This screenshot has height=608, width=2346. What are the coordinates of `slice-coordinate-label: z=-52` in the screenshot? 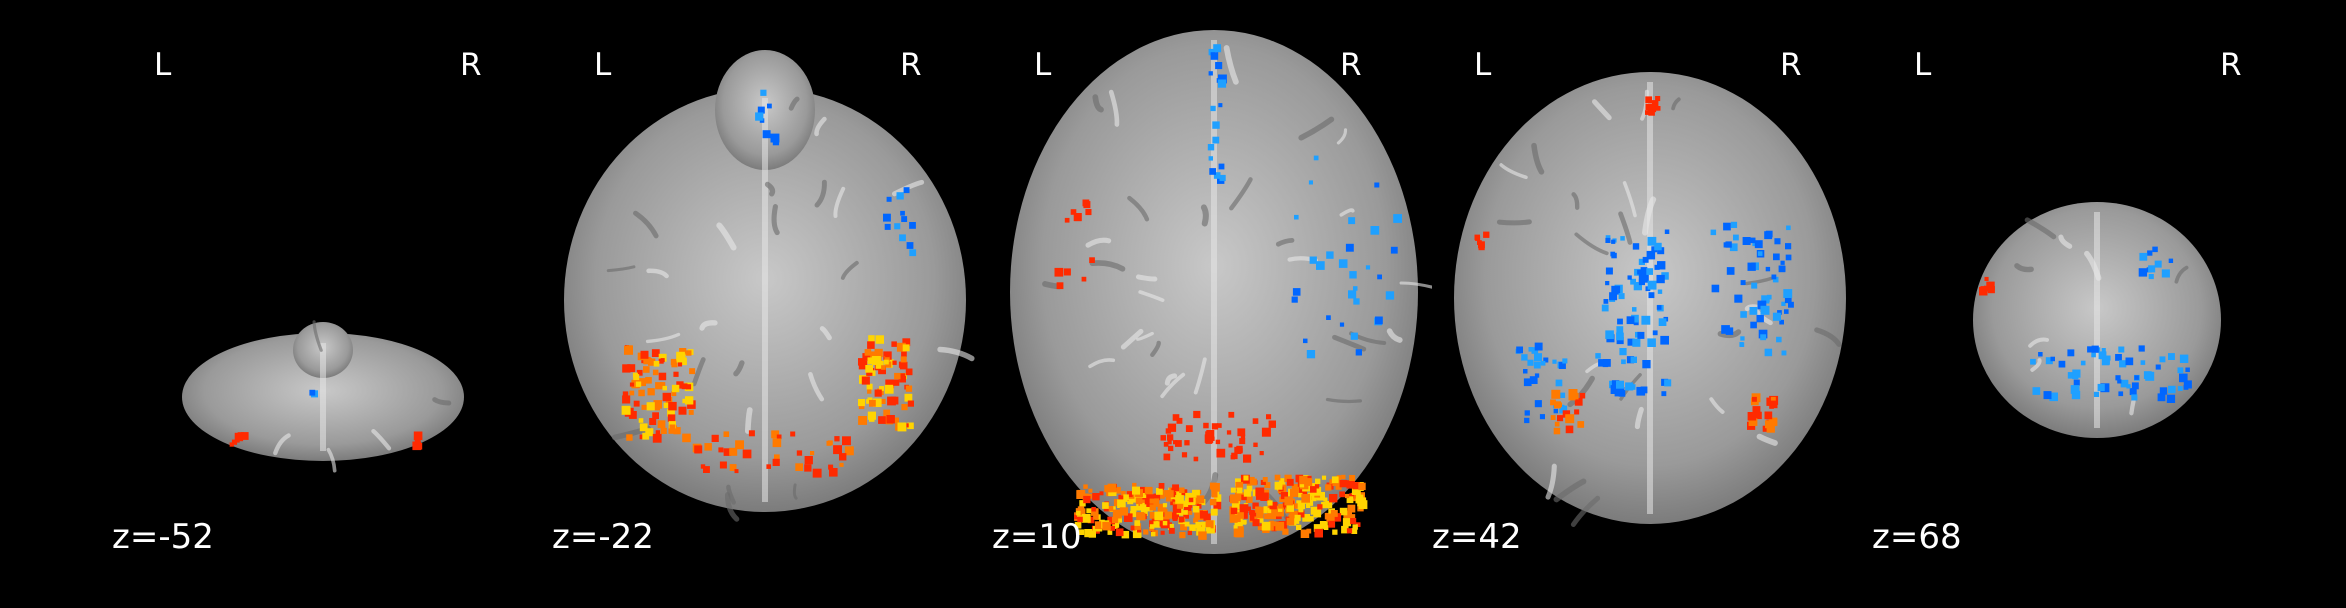 It's located at (163, 537).